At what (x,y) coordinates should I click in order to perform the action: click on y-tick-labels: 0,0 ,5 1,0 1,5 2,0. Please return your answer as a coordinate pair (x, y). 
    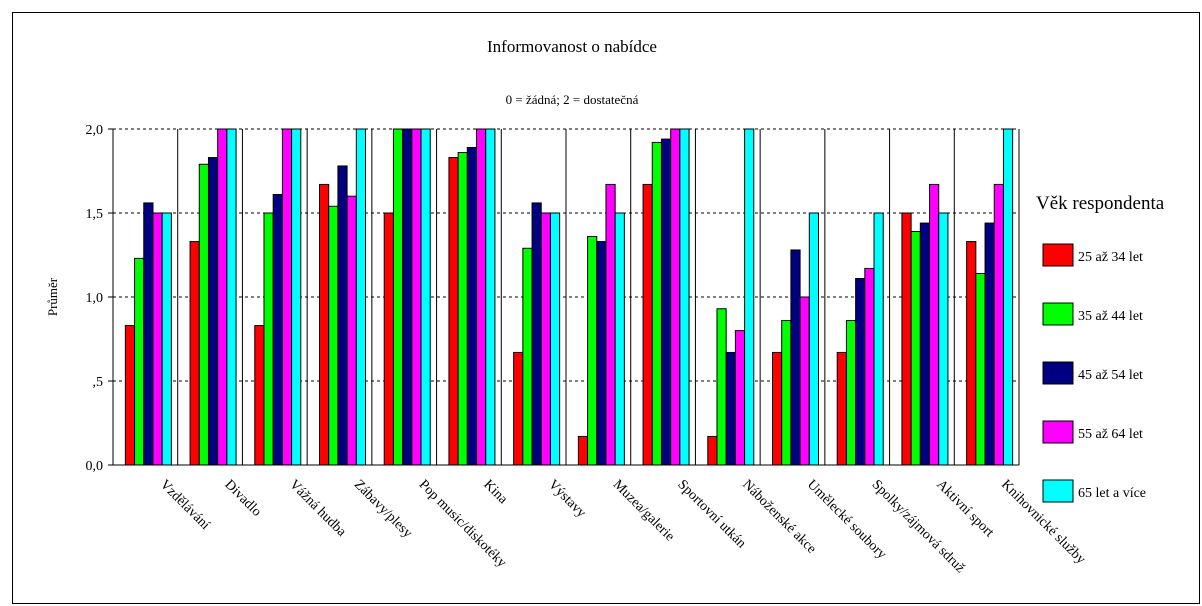
    Looking at the image, I should click on (95, 298).